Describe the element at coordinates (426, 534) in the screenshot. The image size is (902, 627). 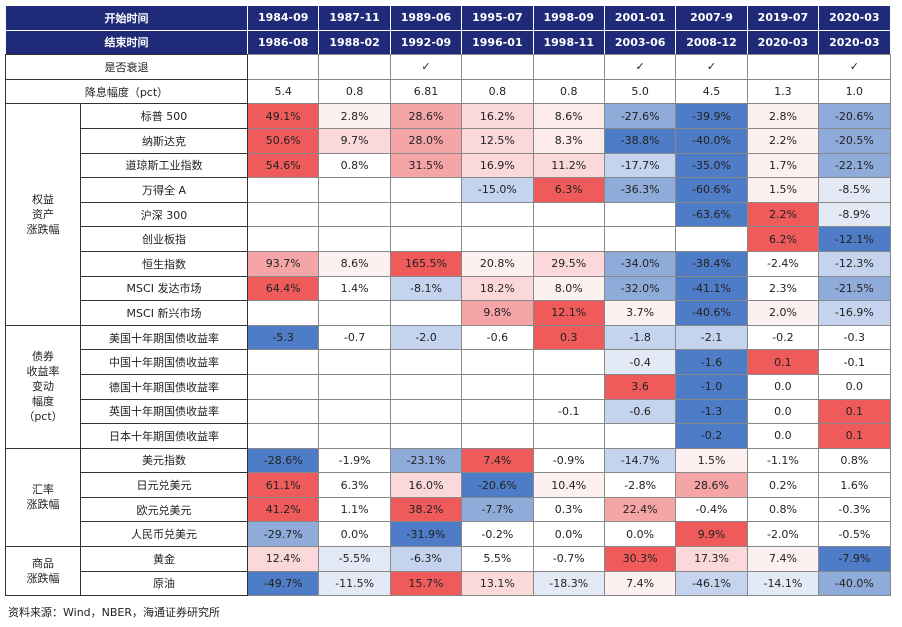
I see `cell: -31.9%` at that location.